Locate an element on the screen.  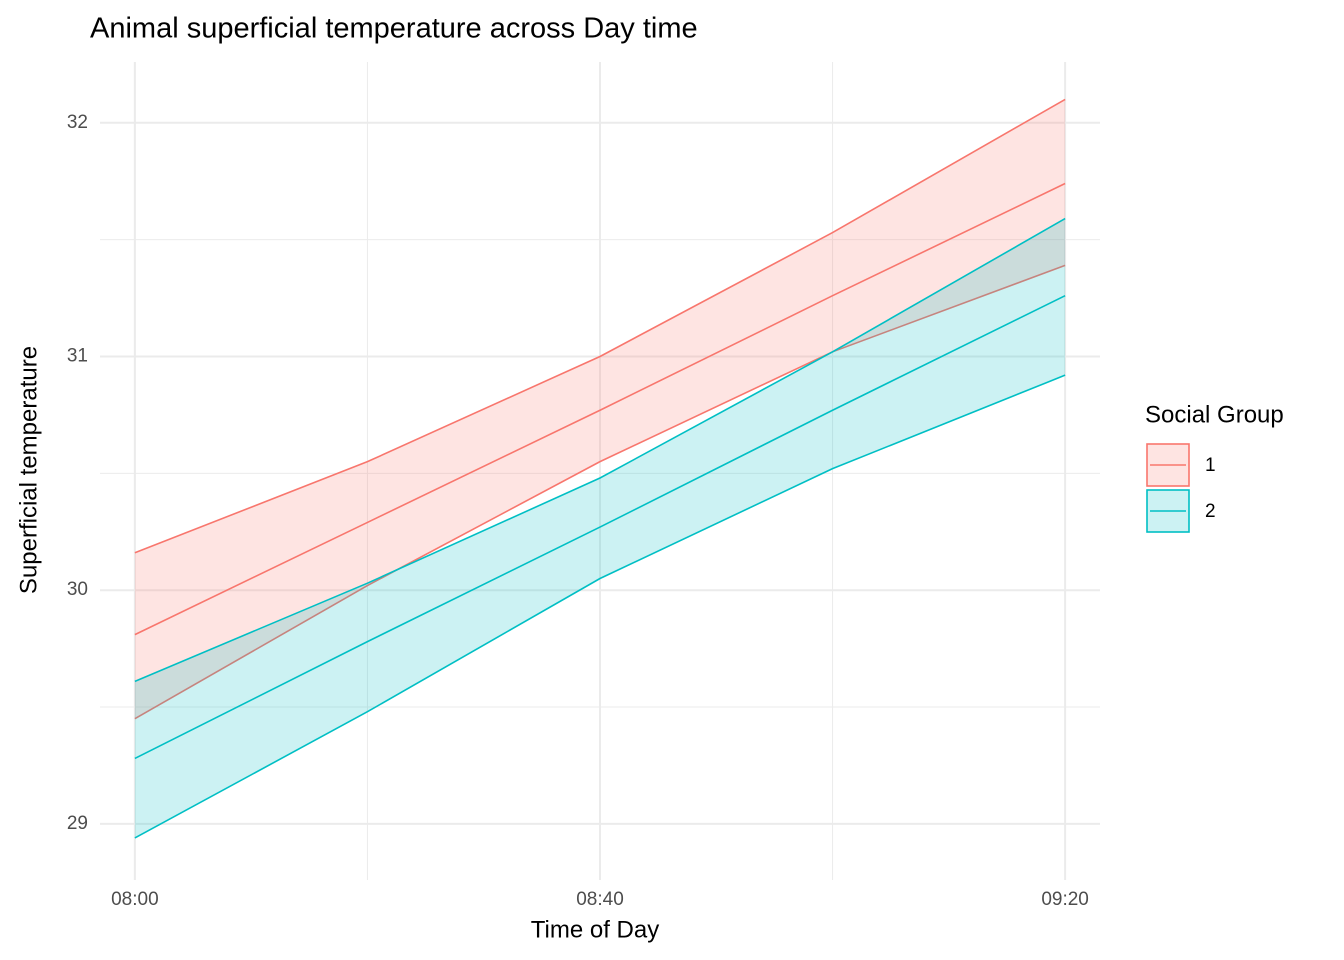
x-axis-title: Time of Day is located at coordinates (595, 929).